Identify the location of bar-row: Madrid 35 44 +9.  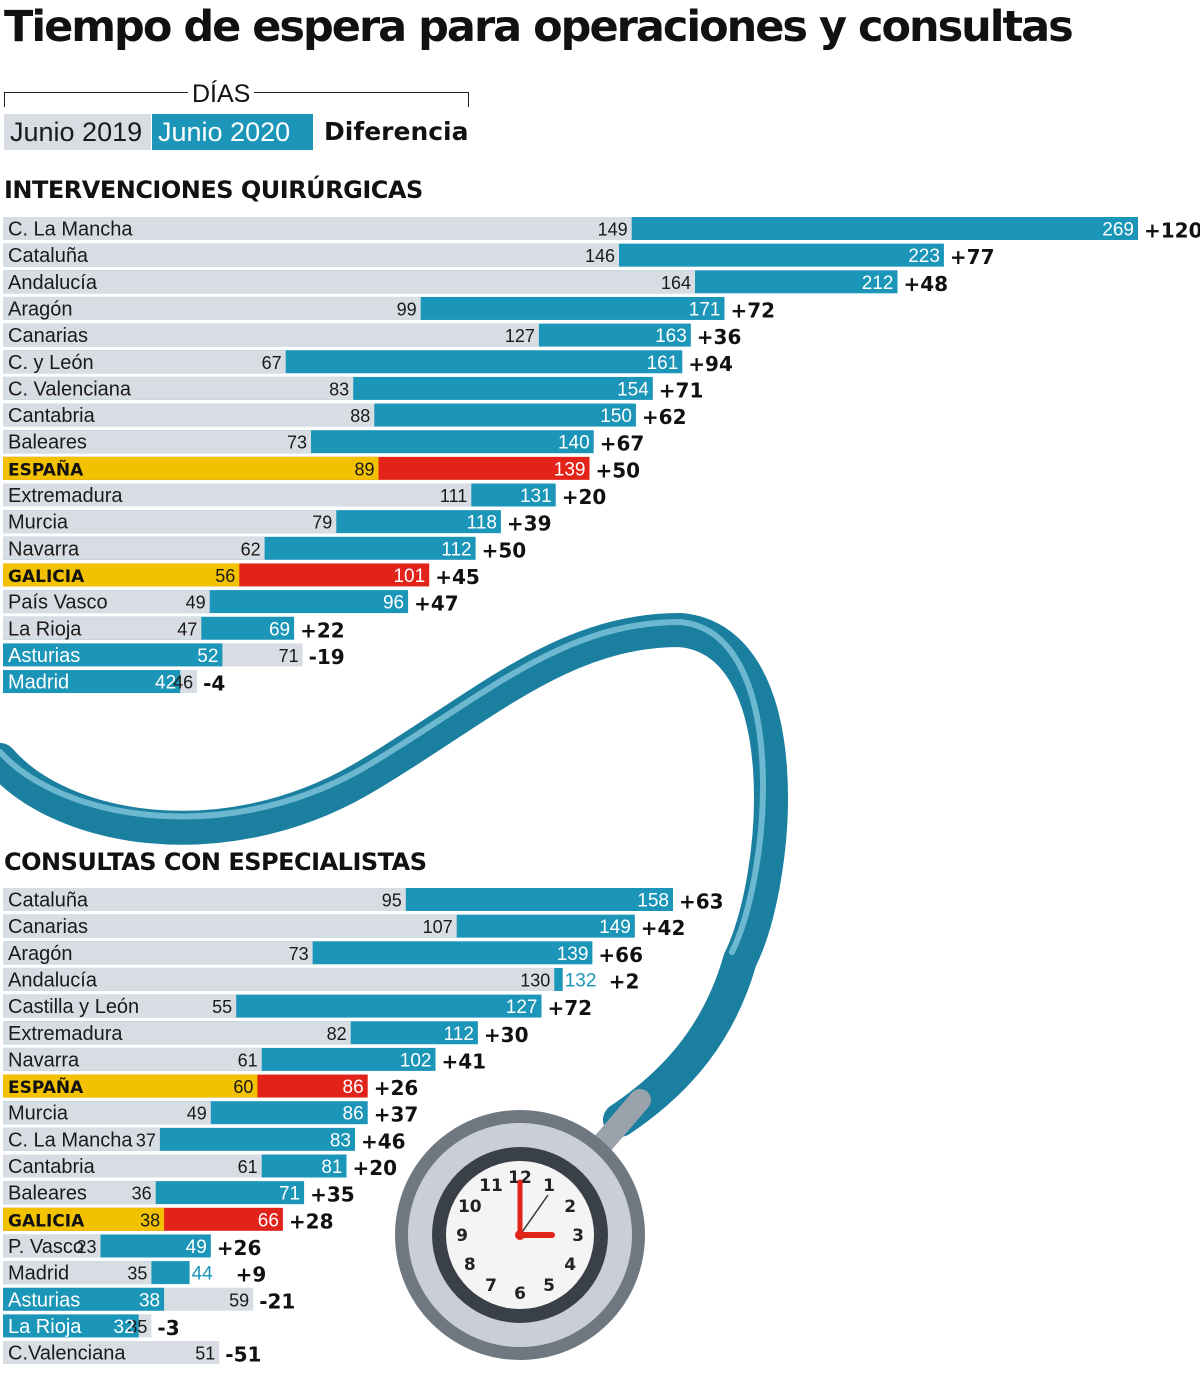
(134, 1274).